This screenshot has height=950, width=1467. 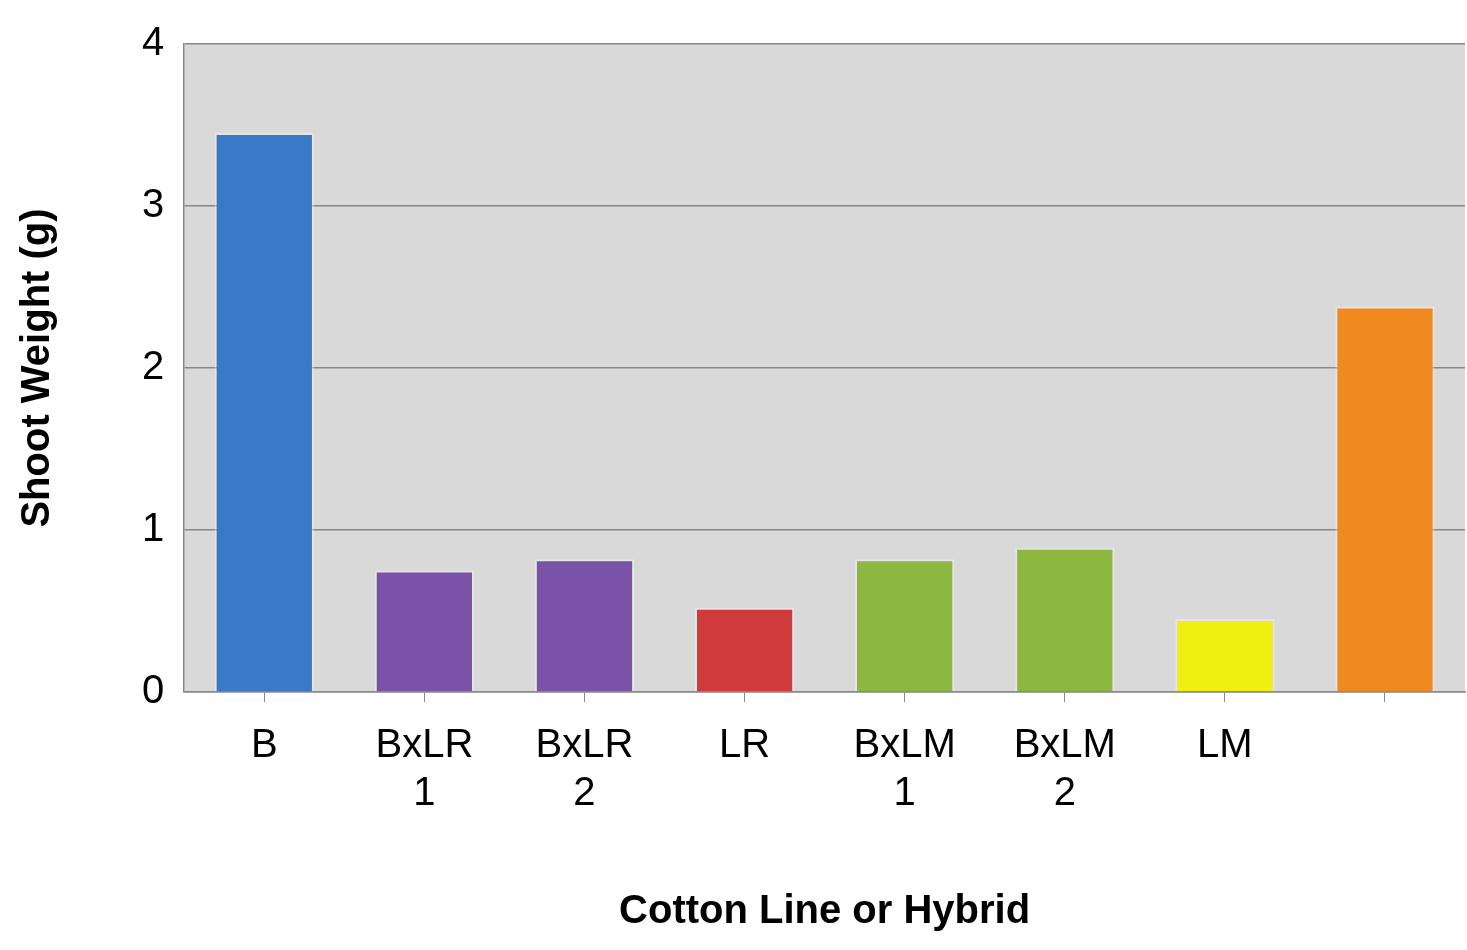 What do you see at coordinates (1064, 767) in the screenshot?
I see `x-tick-label: BxLM 2` at bounding box center [1064, 767].